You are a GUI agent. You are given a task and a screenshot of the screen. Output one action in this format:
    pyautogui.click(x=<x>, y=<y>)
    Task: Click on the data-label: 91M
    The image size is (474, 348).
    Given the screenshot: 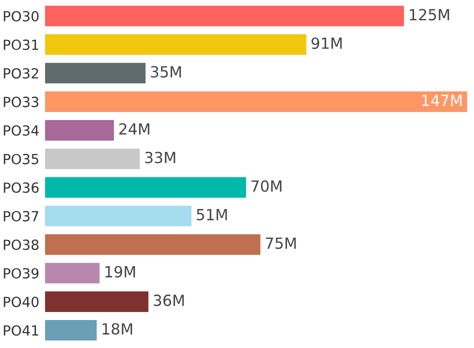 What is the action you would take?
    pyautogui.click(x=327, y=43)
    